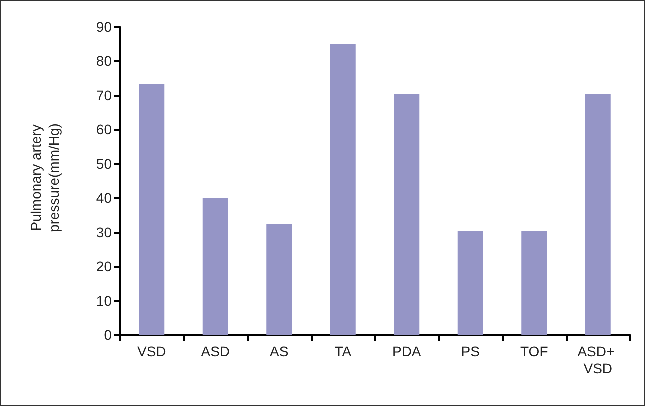 Image resolution: width=647 pixels, height=408 pixels. I want to click on x-tick-label: PS, so click(470, 352).